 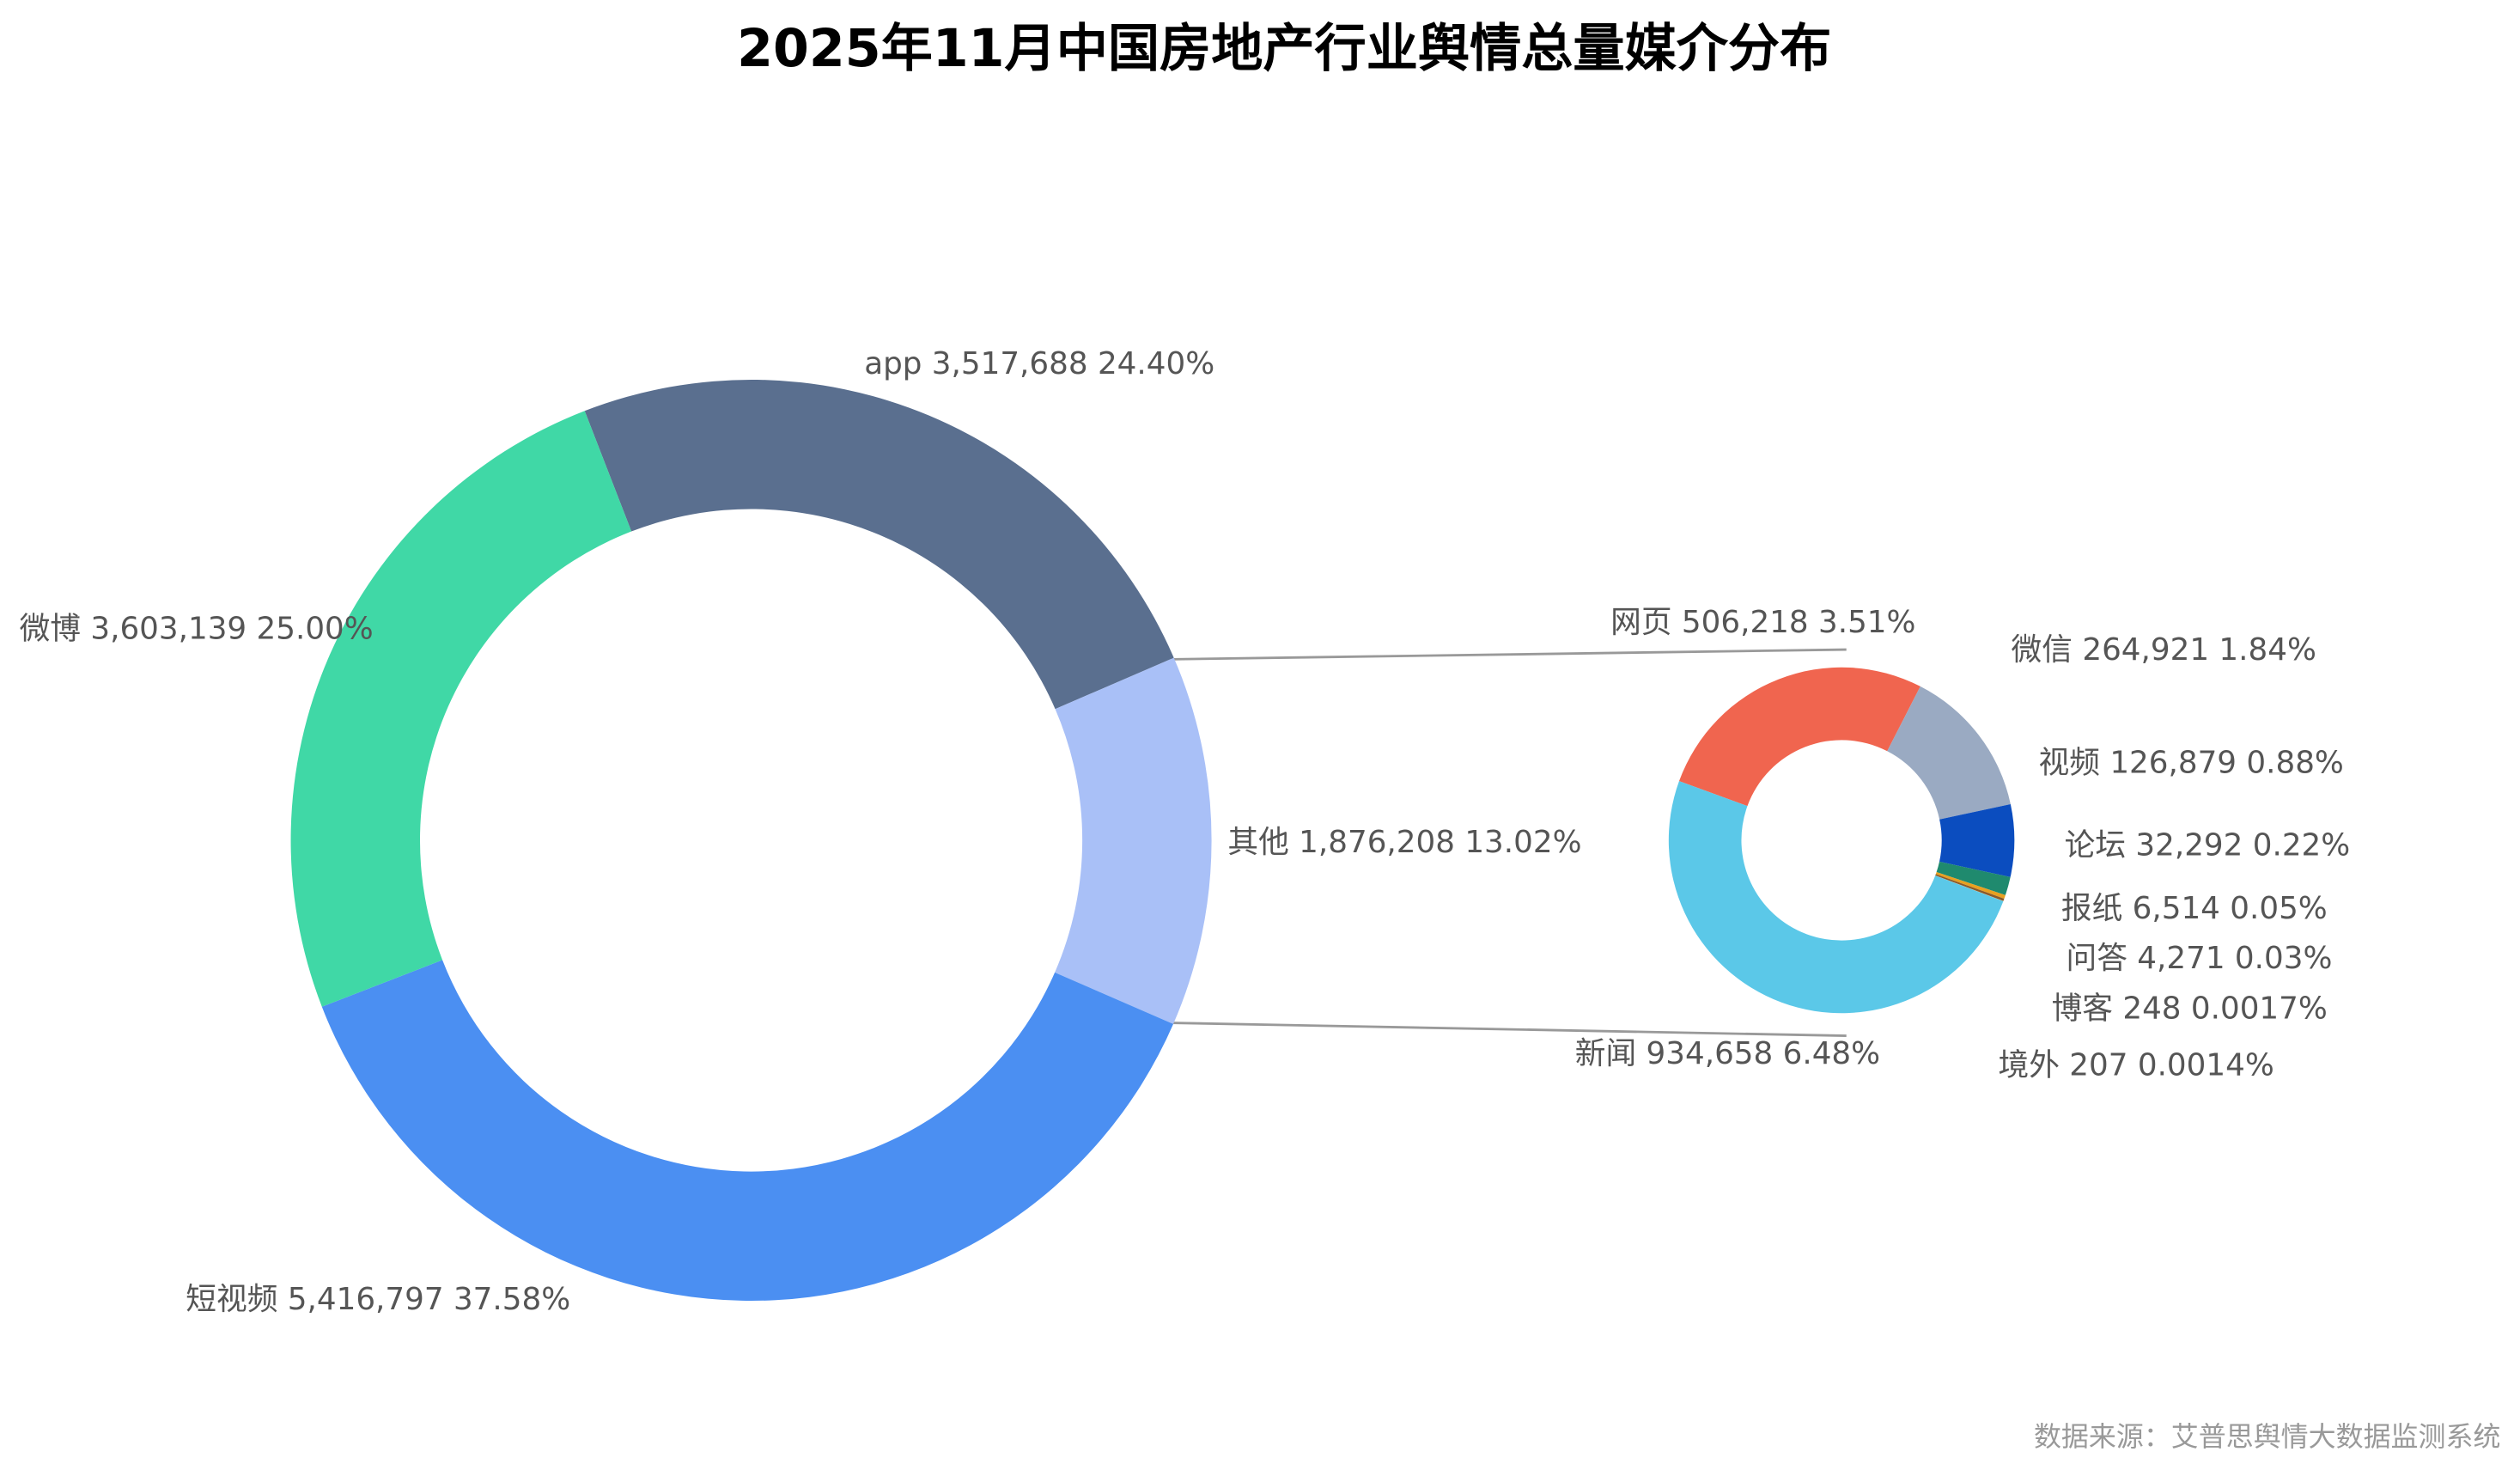 What do you see at coordinates (366, 1299) in the screenshot?
I see `value-label: 5,416,797` at bounding box center [366, 1299].